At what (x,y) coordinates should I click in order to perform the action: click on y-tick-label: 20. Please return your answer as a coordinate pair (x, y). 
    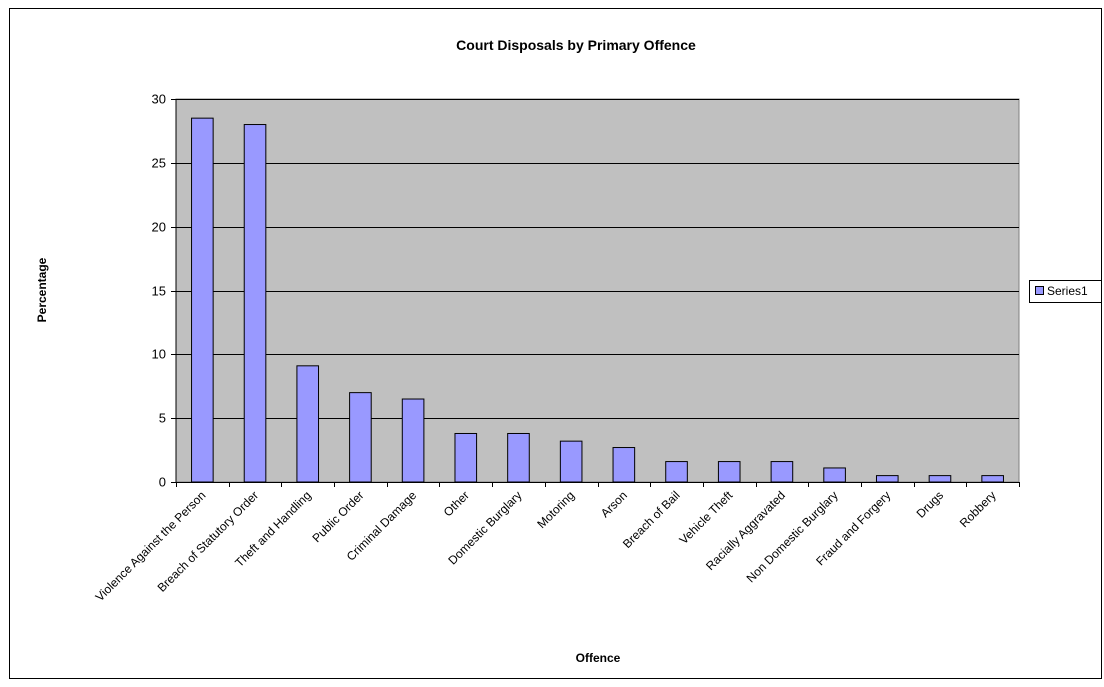
    Looking at the image, I should click on (159, 227).